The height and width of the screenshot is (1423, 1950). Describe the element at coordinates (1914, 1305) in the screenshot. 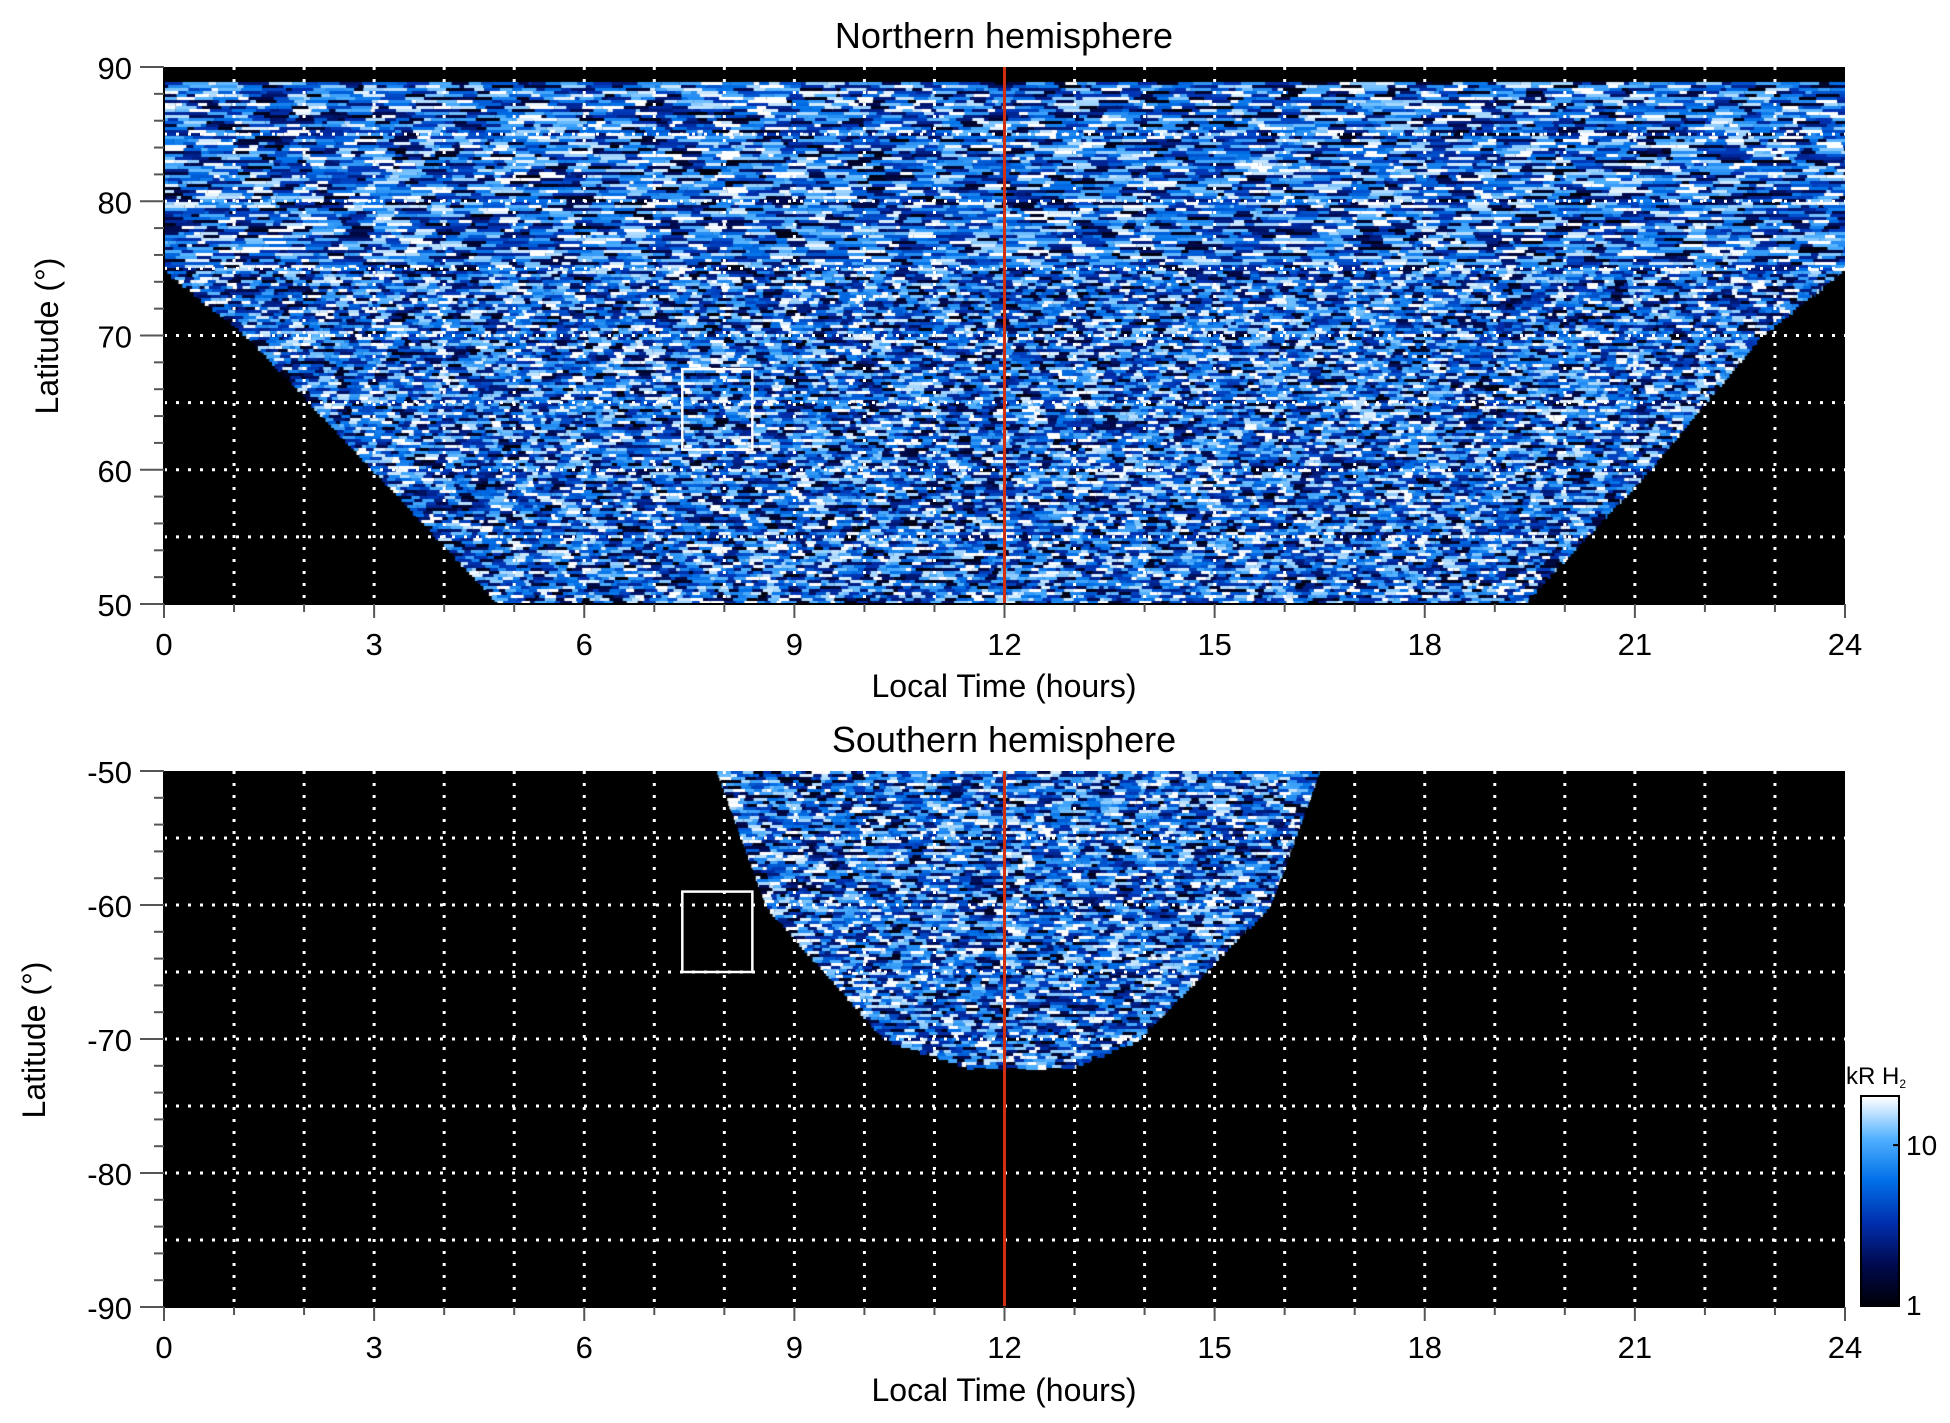

I see `colorbar-tick-label: 1` at that location.